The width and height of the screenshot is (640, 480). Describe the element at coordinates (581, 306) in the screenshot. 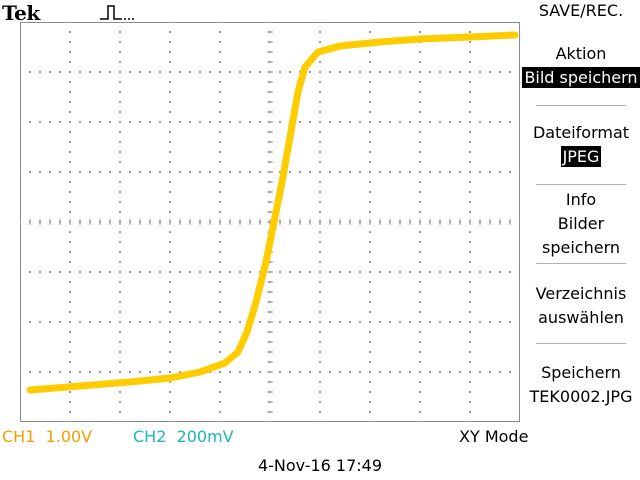

I see `select-folder-button: Verzeichnis auswählen` at that location.